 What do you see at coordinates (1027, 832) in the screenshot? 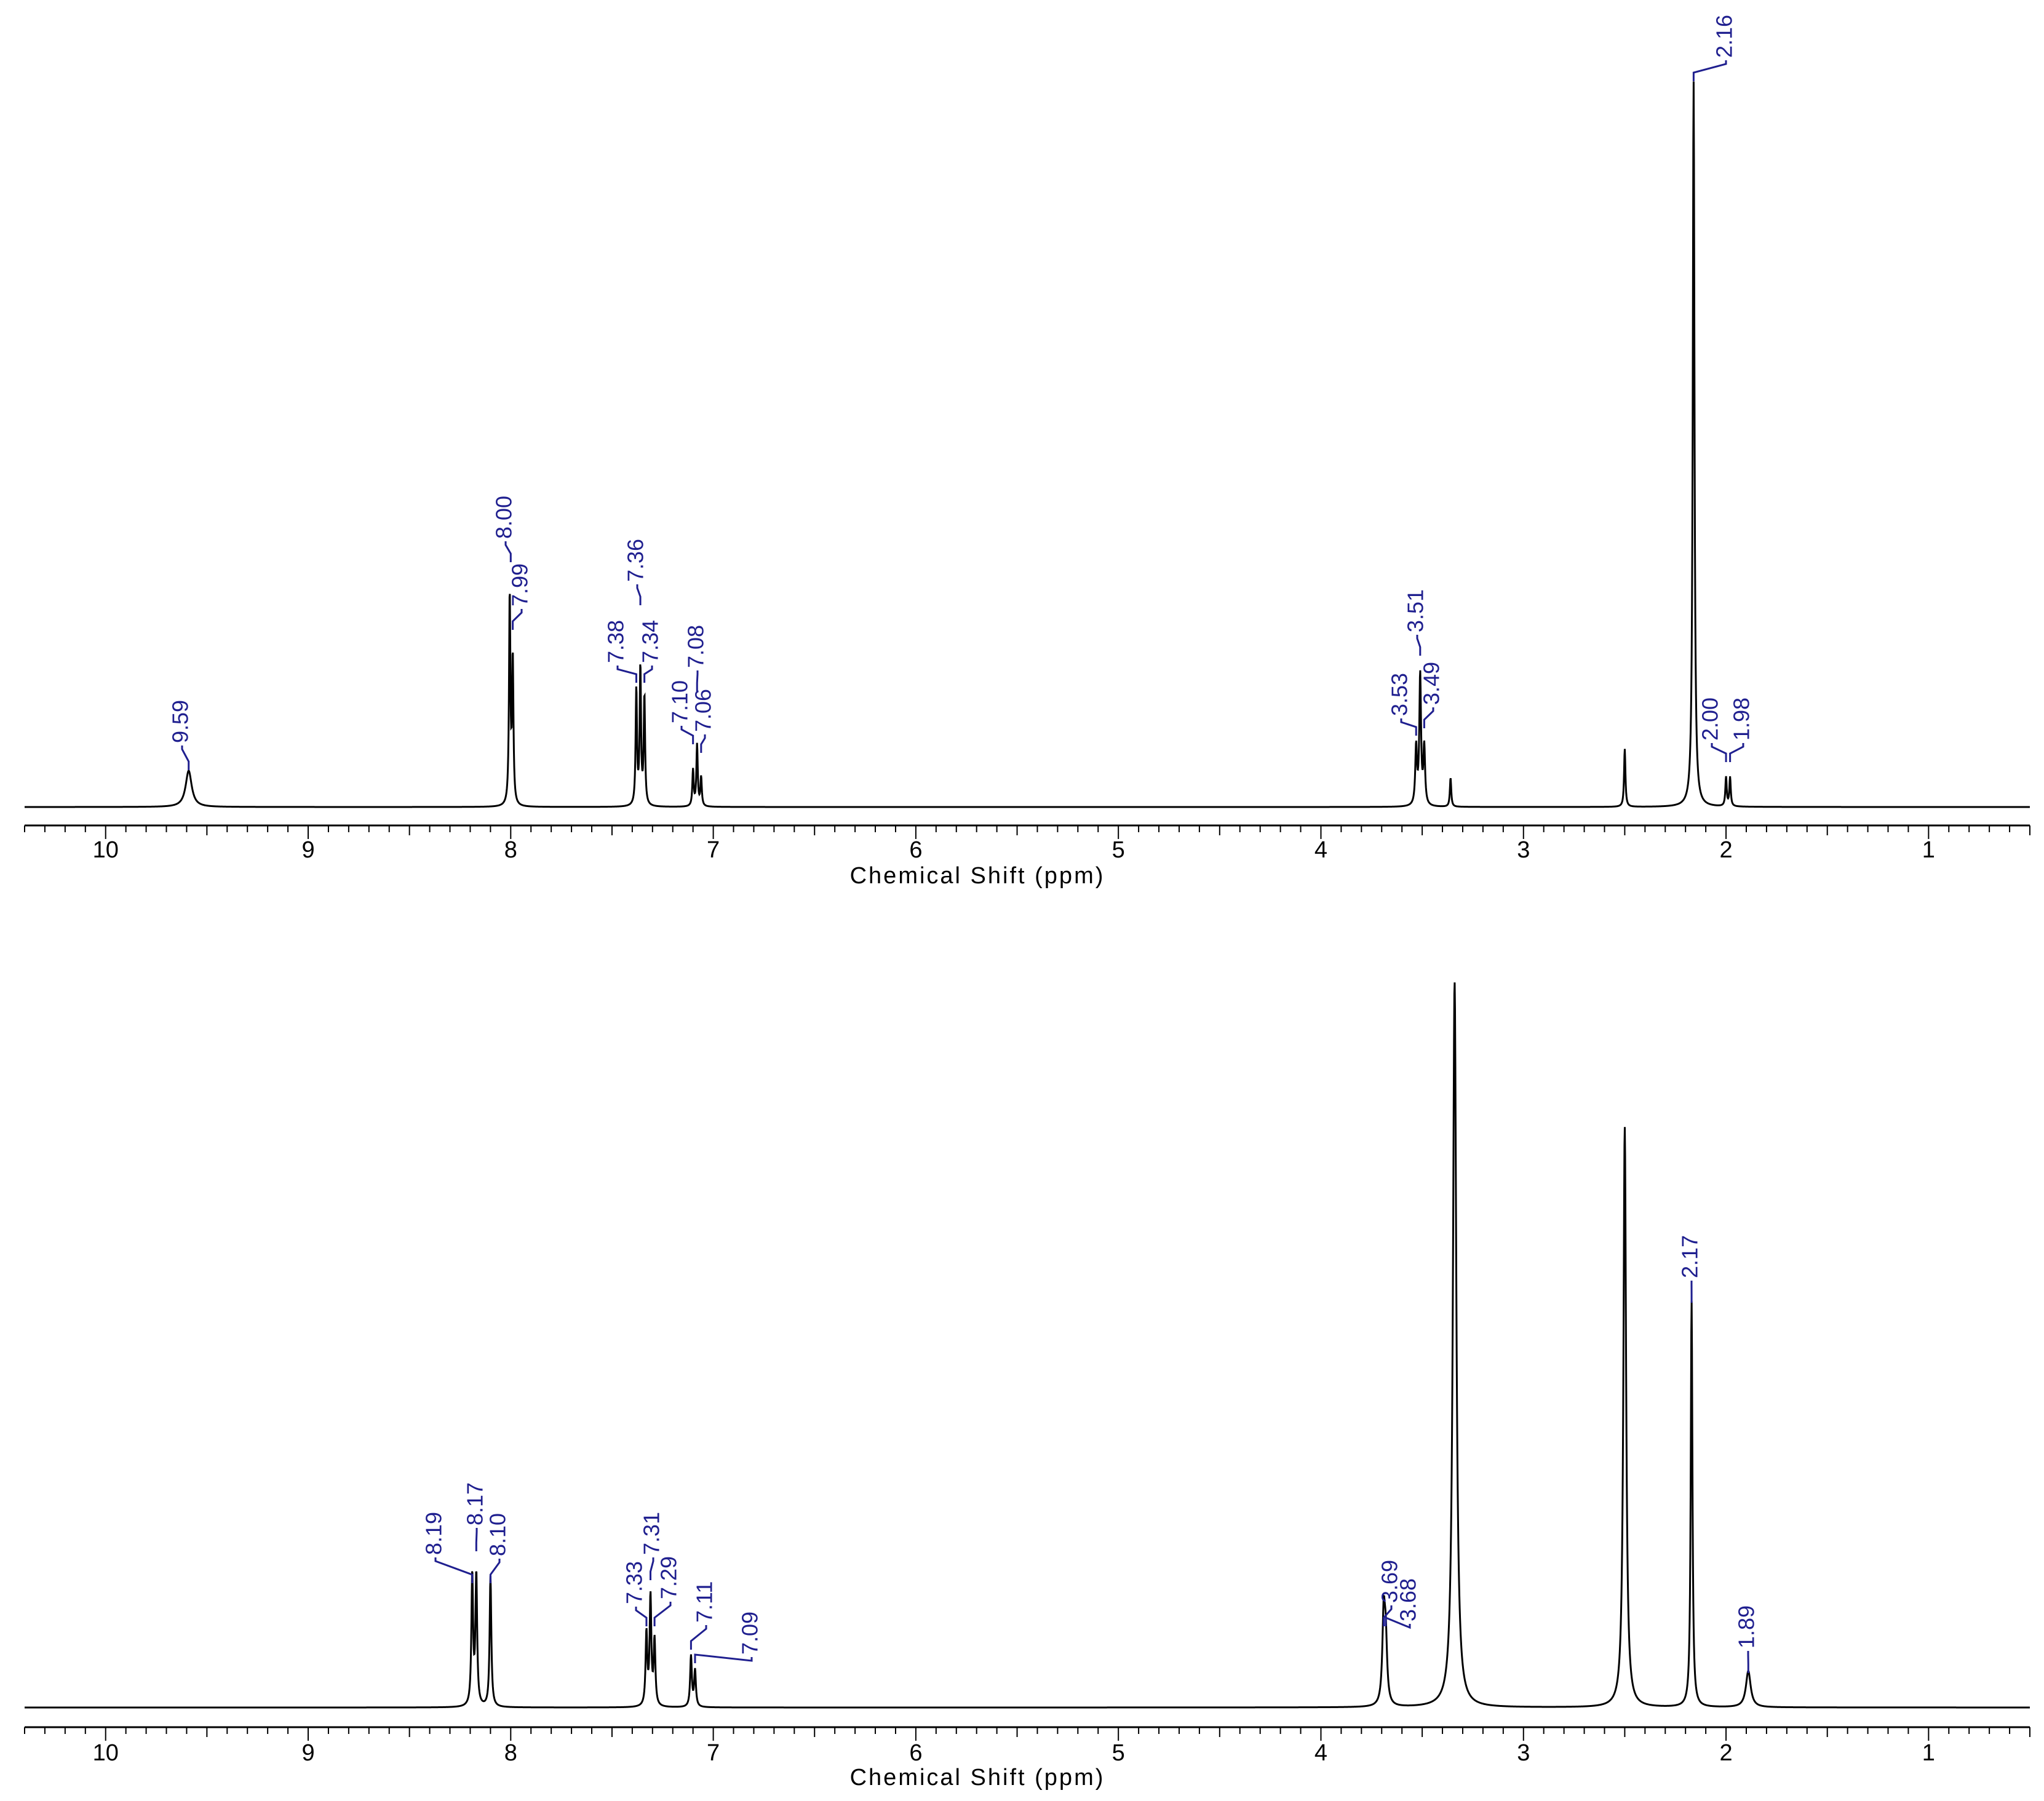
I see `top-axis-ticks` at bounding box center [1027, 832].